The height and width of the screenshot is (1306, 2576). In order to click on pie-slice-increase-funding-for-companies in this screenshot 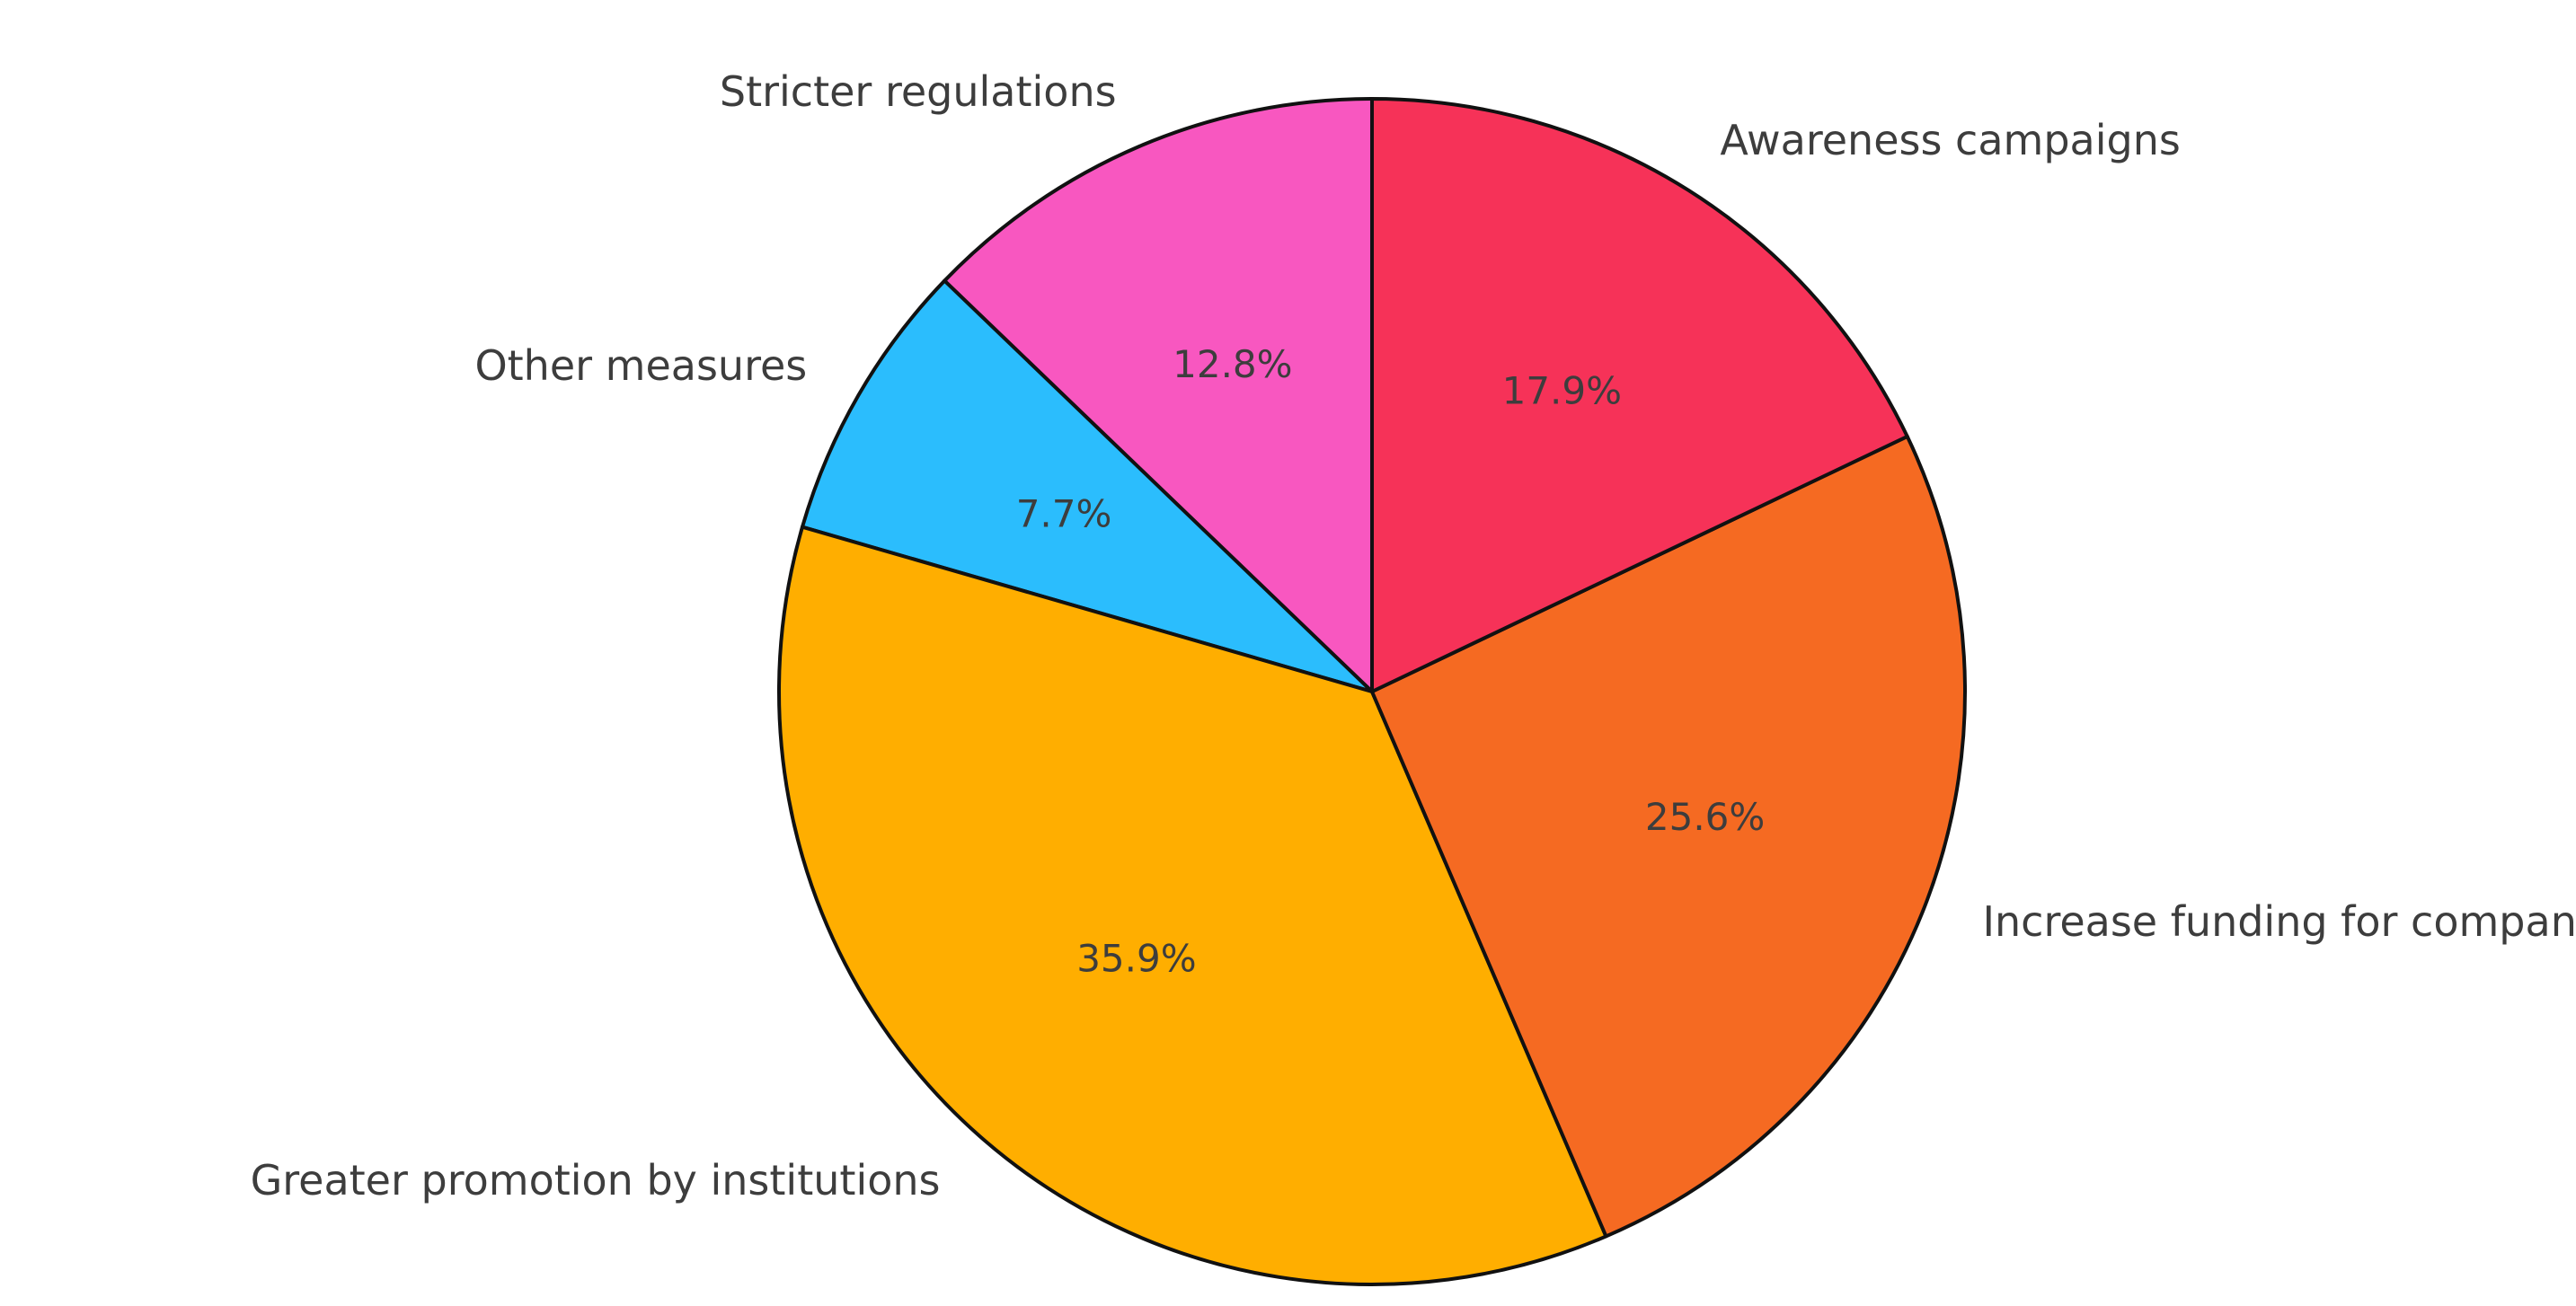, I will do `click(1668, 836)`.